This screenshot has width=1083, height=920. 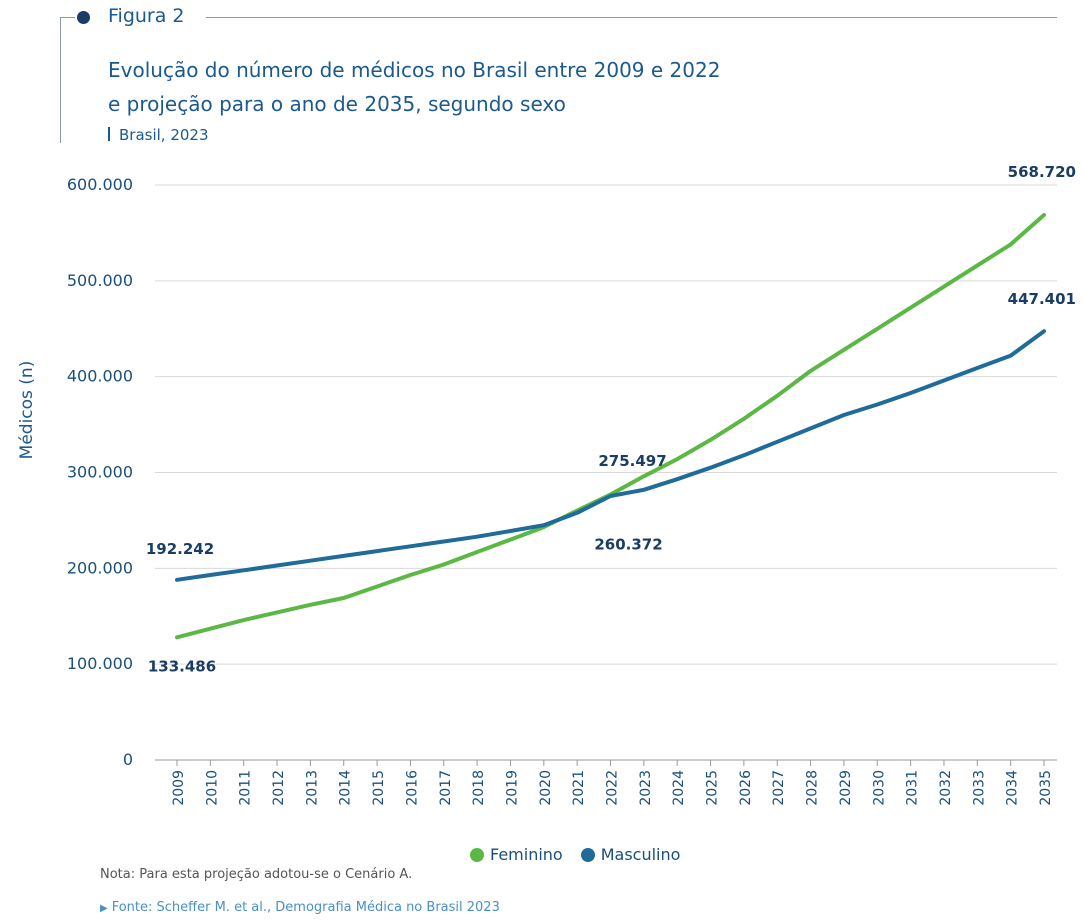 I want to click on y-tick-label: 600.000, so click(x=100, y=184).